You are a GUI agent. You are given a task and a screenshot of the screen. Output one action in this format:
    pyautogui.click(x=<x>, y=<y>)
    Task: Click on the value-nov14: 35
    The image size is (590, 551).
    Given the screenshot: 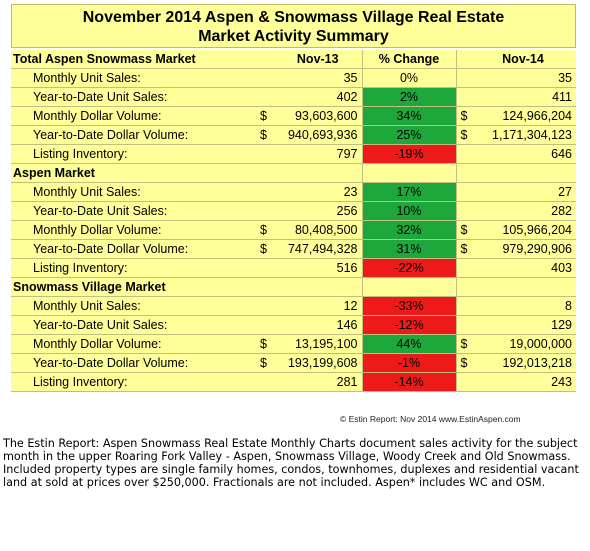 What is the action you would take?
    pyautogui.click(x=523, y=78)
    